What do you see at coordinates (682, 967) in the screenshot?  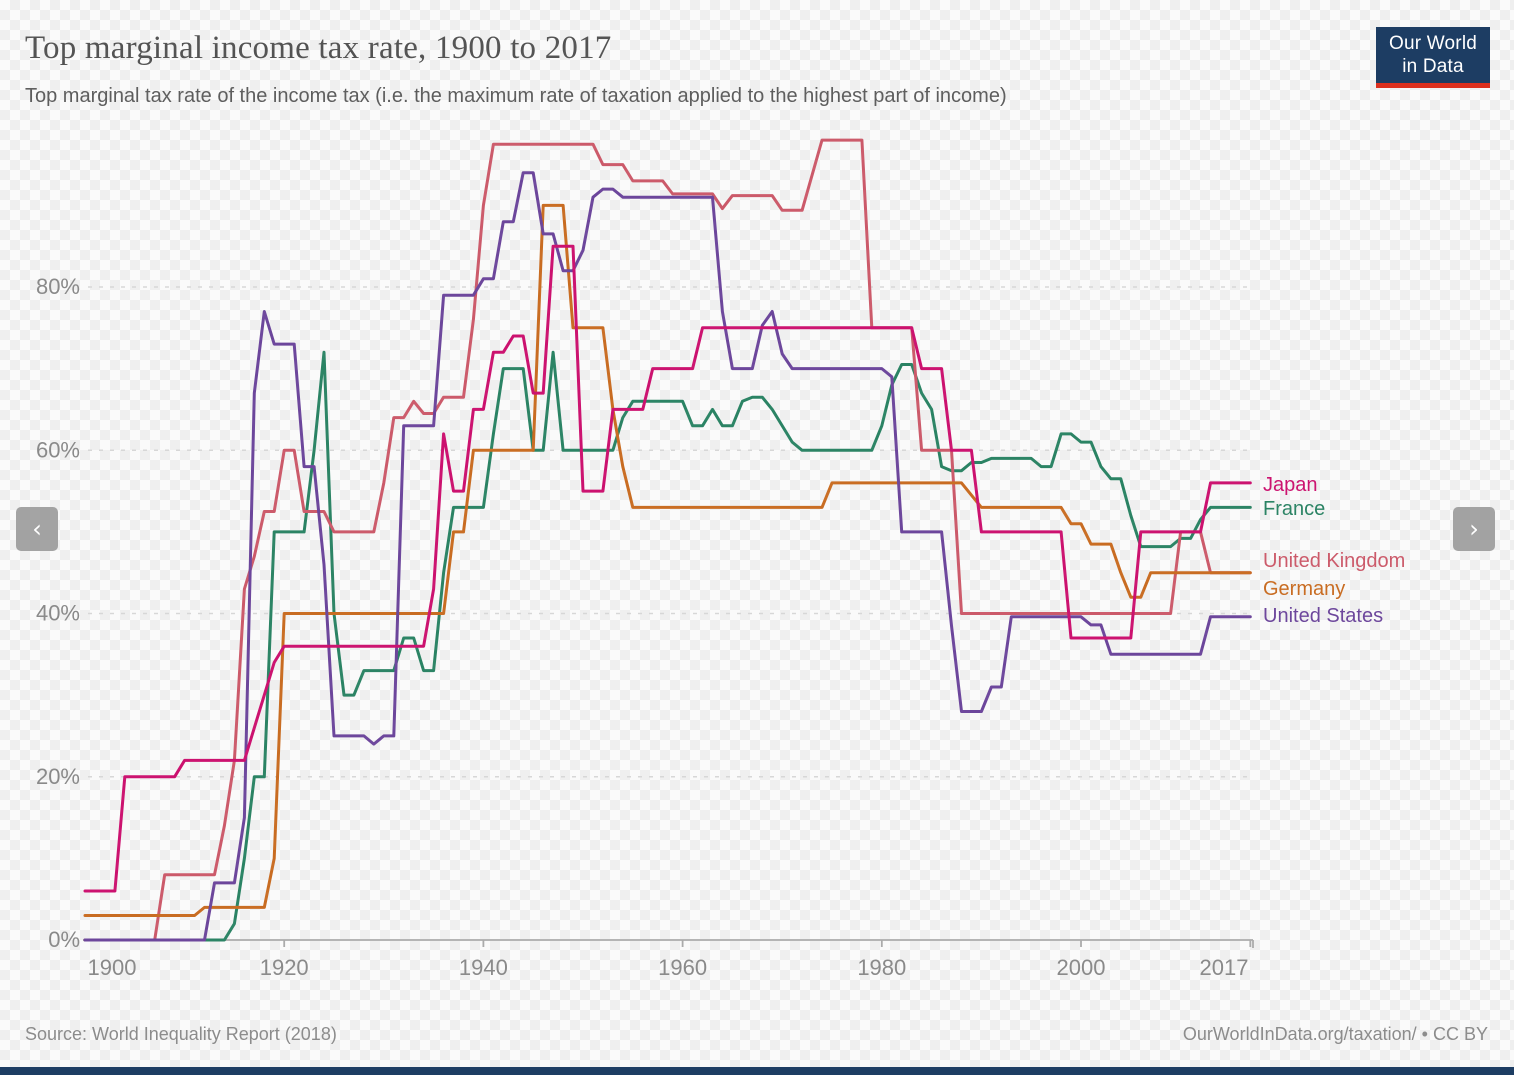 I see `x-tick-label-1960: 1960` at bounding box center [682, 967].